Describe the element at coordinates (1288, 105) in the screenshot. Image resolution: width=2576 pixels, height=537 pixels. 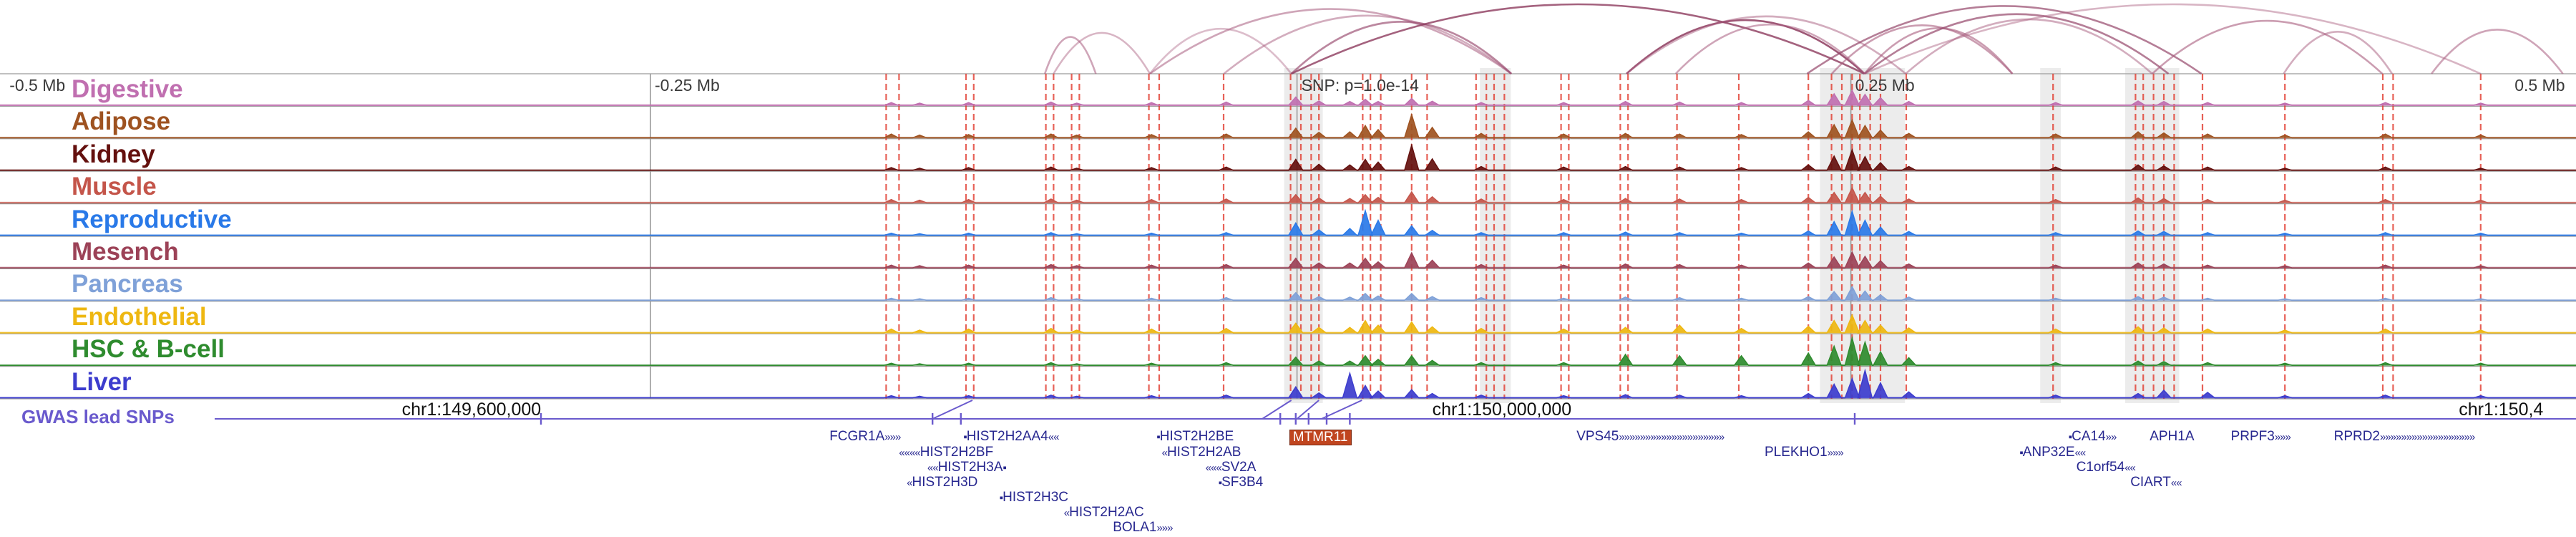
I see `signal-baseline-digestive` at that location.